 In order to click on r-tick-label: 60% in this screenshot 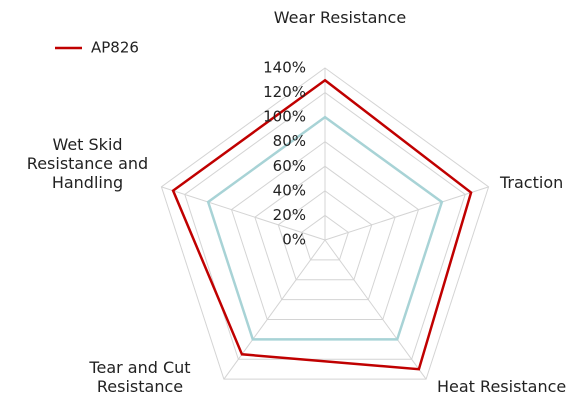, I will do `click(289, 166)`.